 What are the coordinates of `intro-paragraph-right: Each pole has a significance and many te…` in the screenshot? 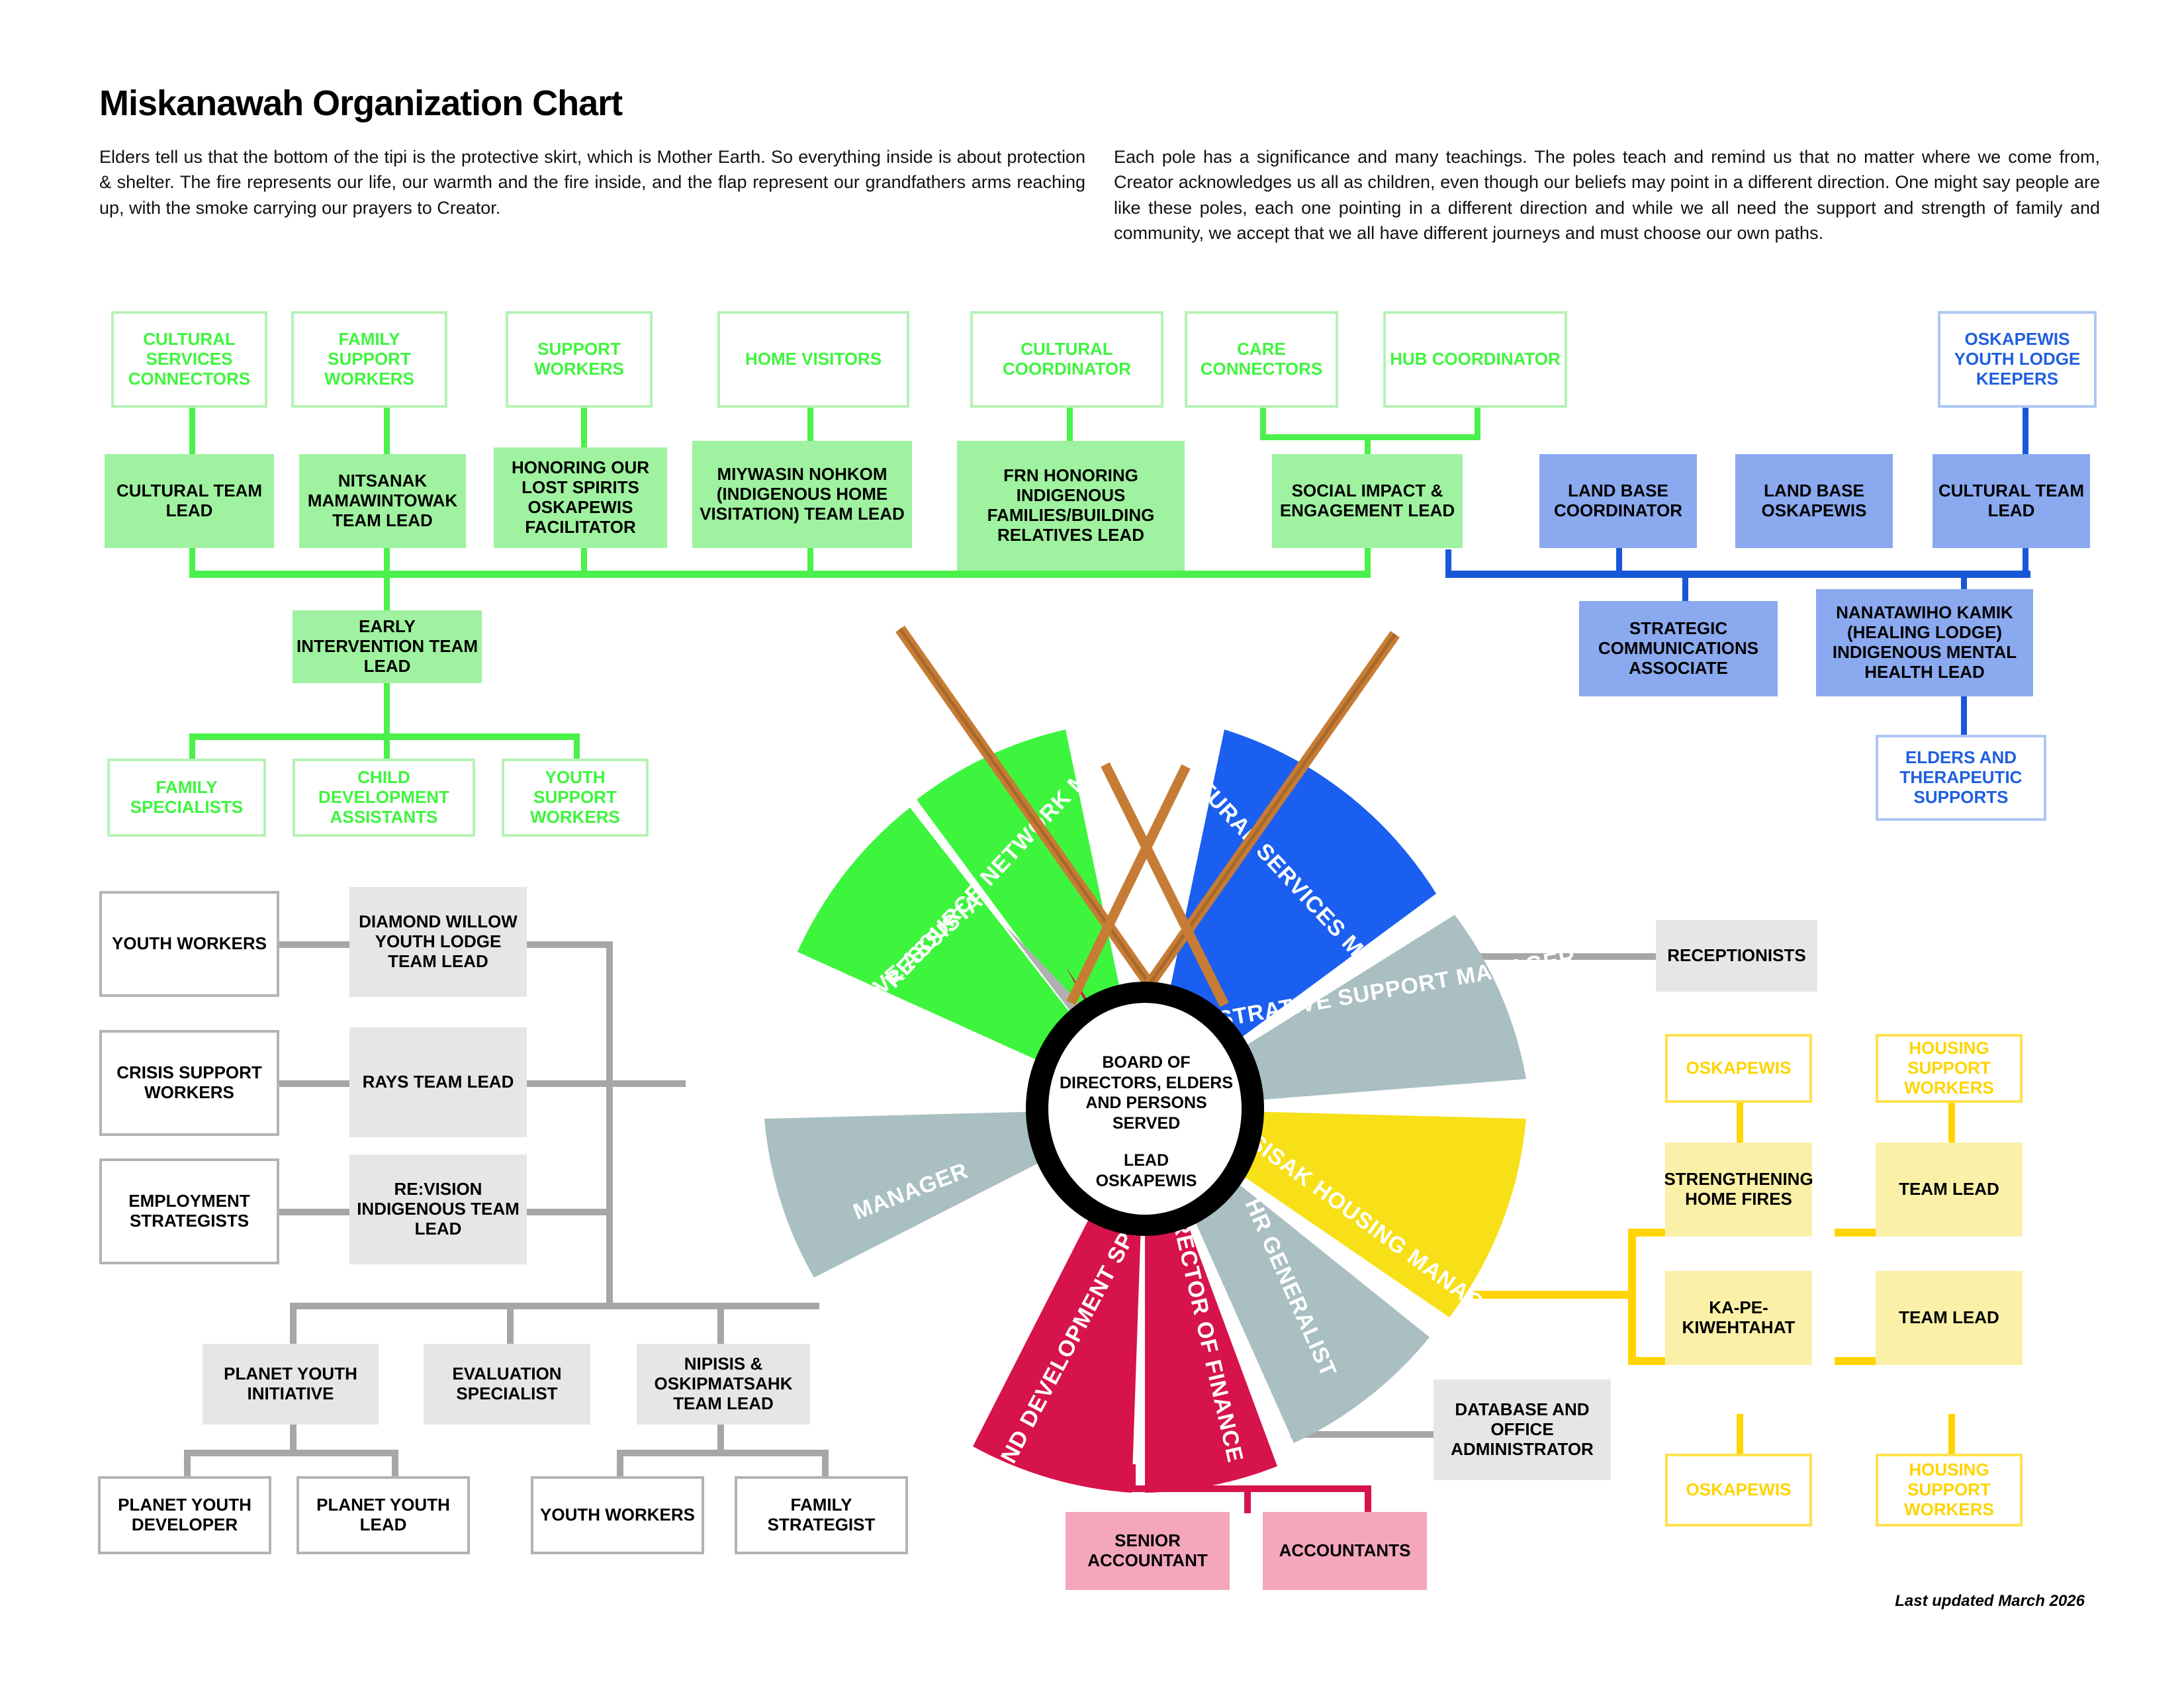 It's located at (1607, 195).